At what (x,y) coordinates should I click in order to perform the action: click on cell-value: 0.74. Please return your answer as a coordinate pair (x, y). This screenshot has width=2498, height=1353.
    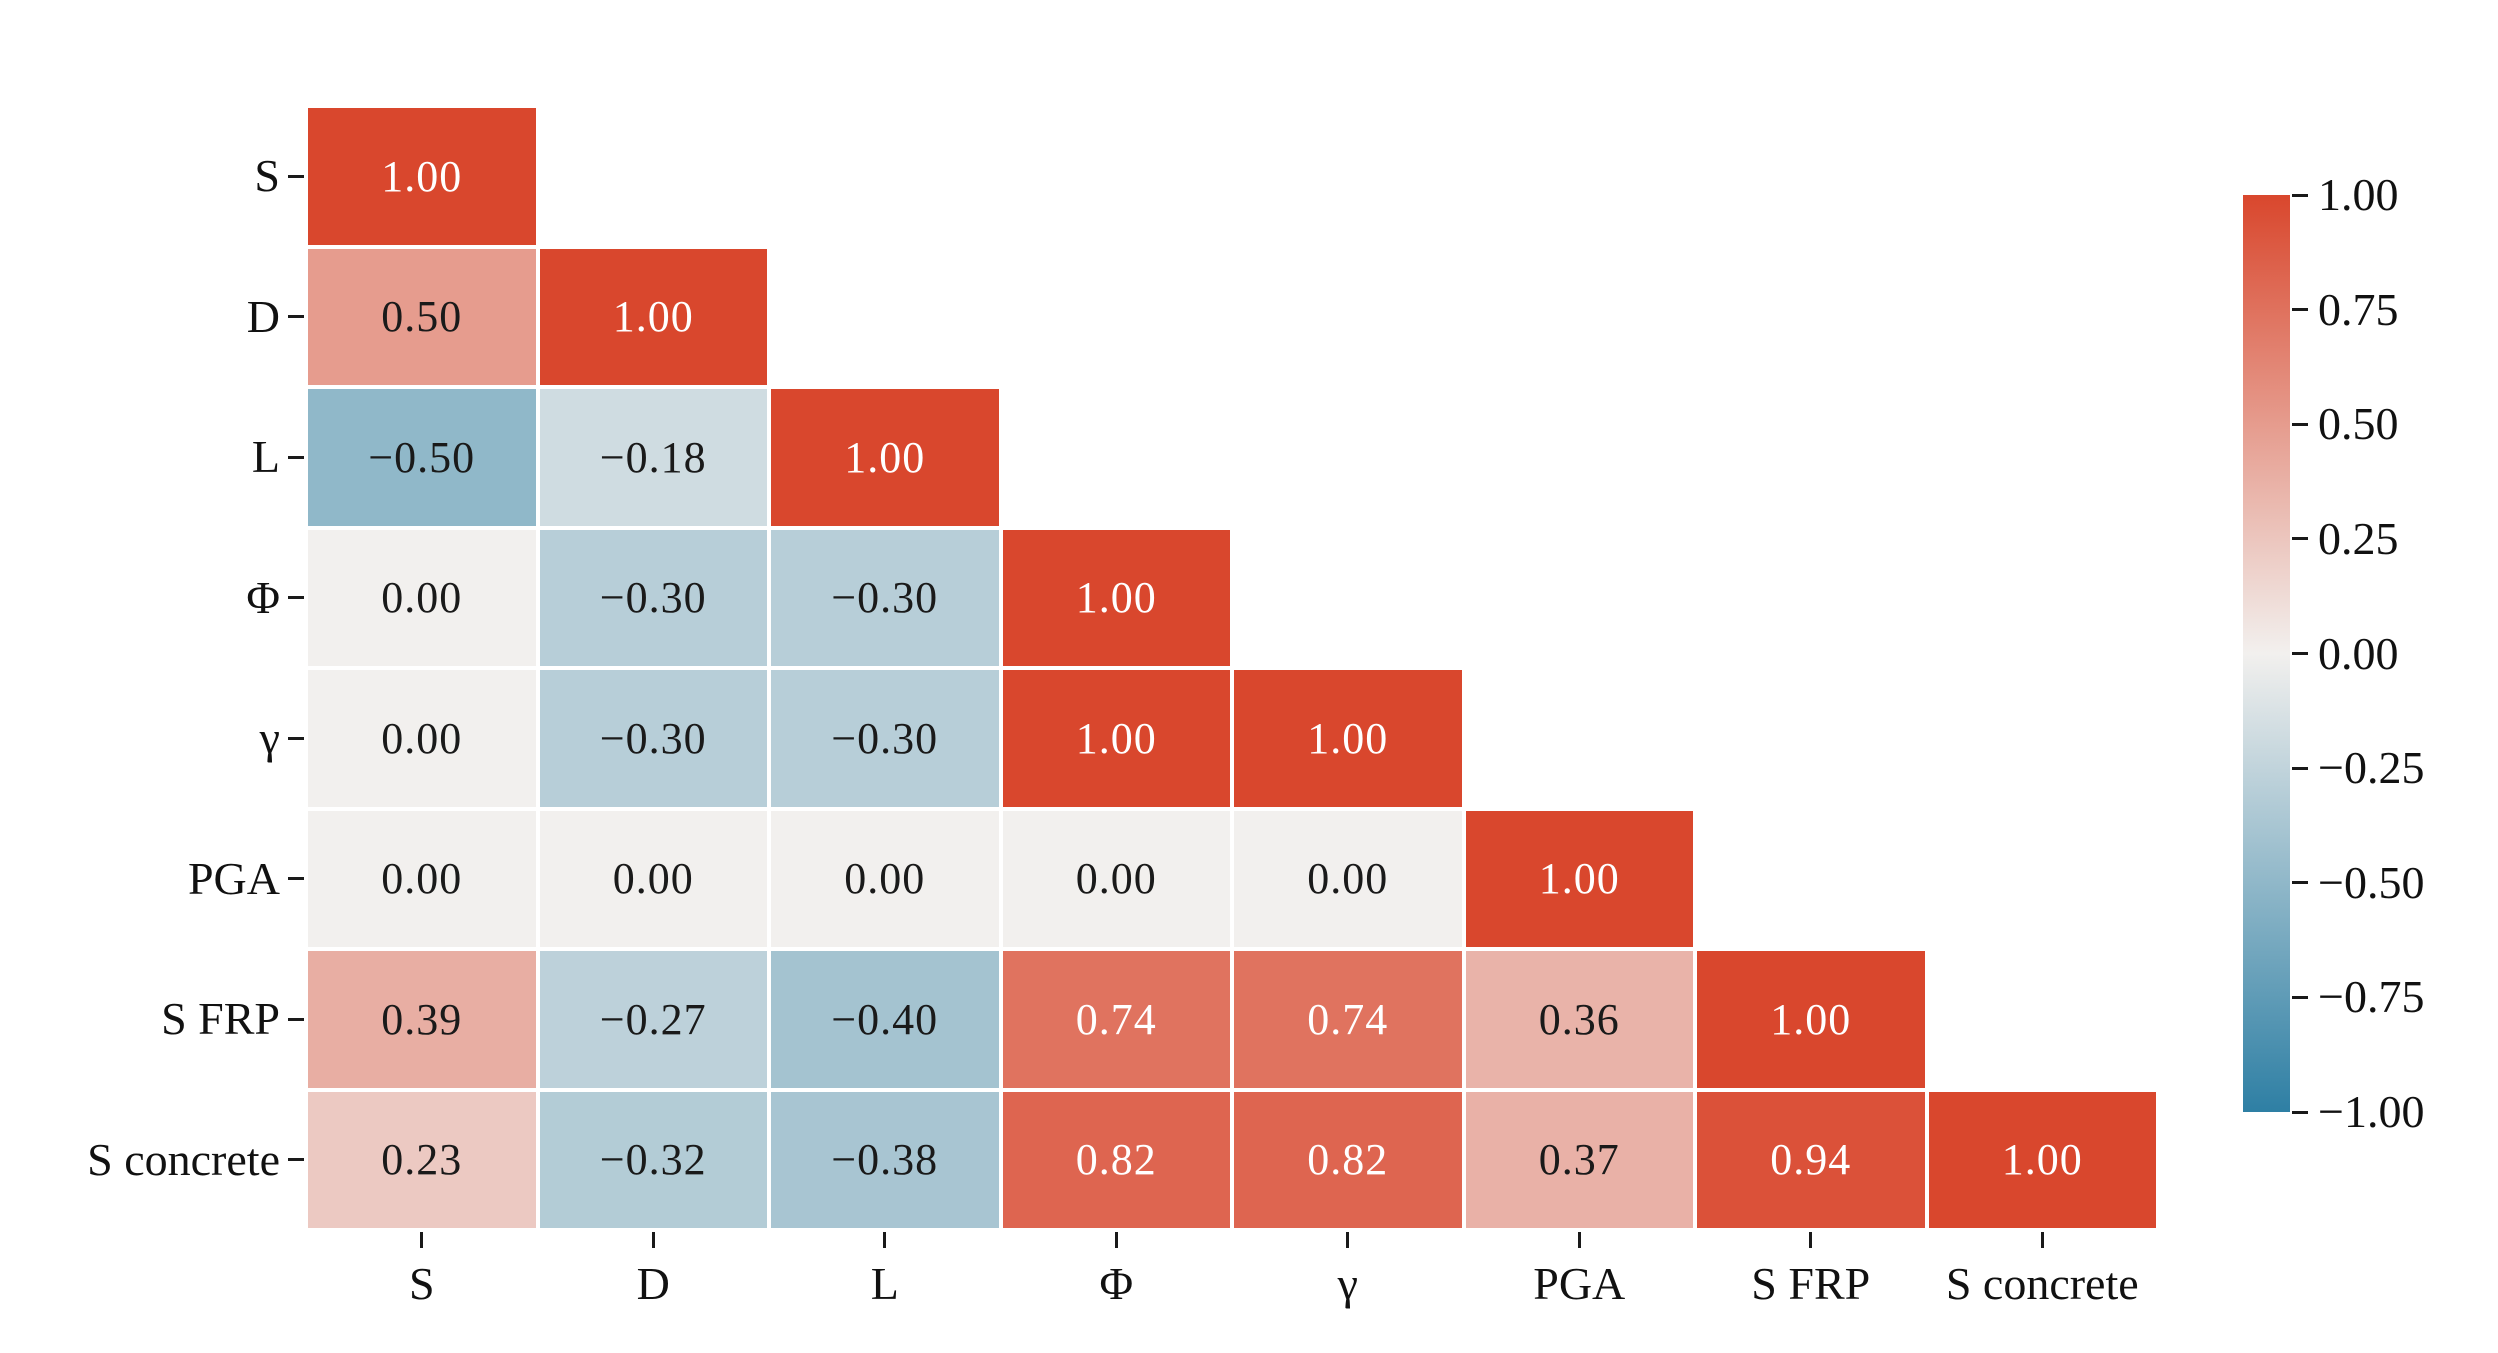
    Looking at the image, I should click on (1348, 1019).